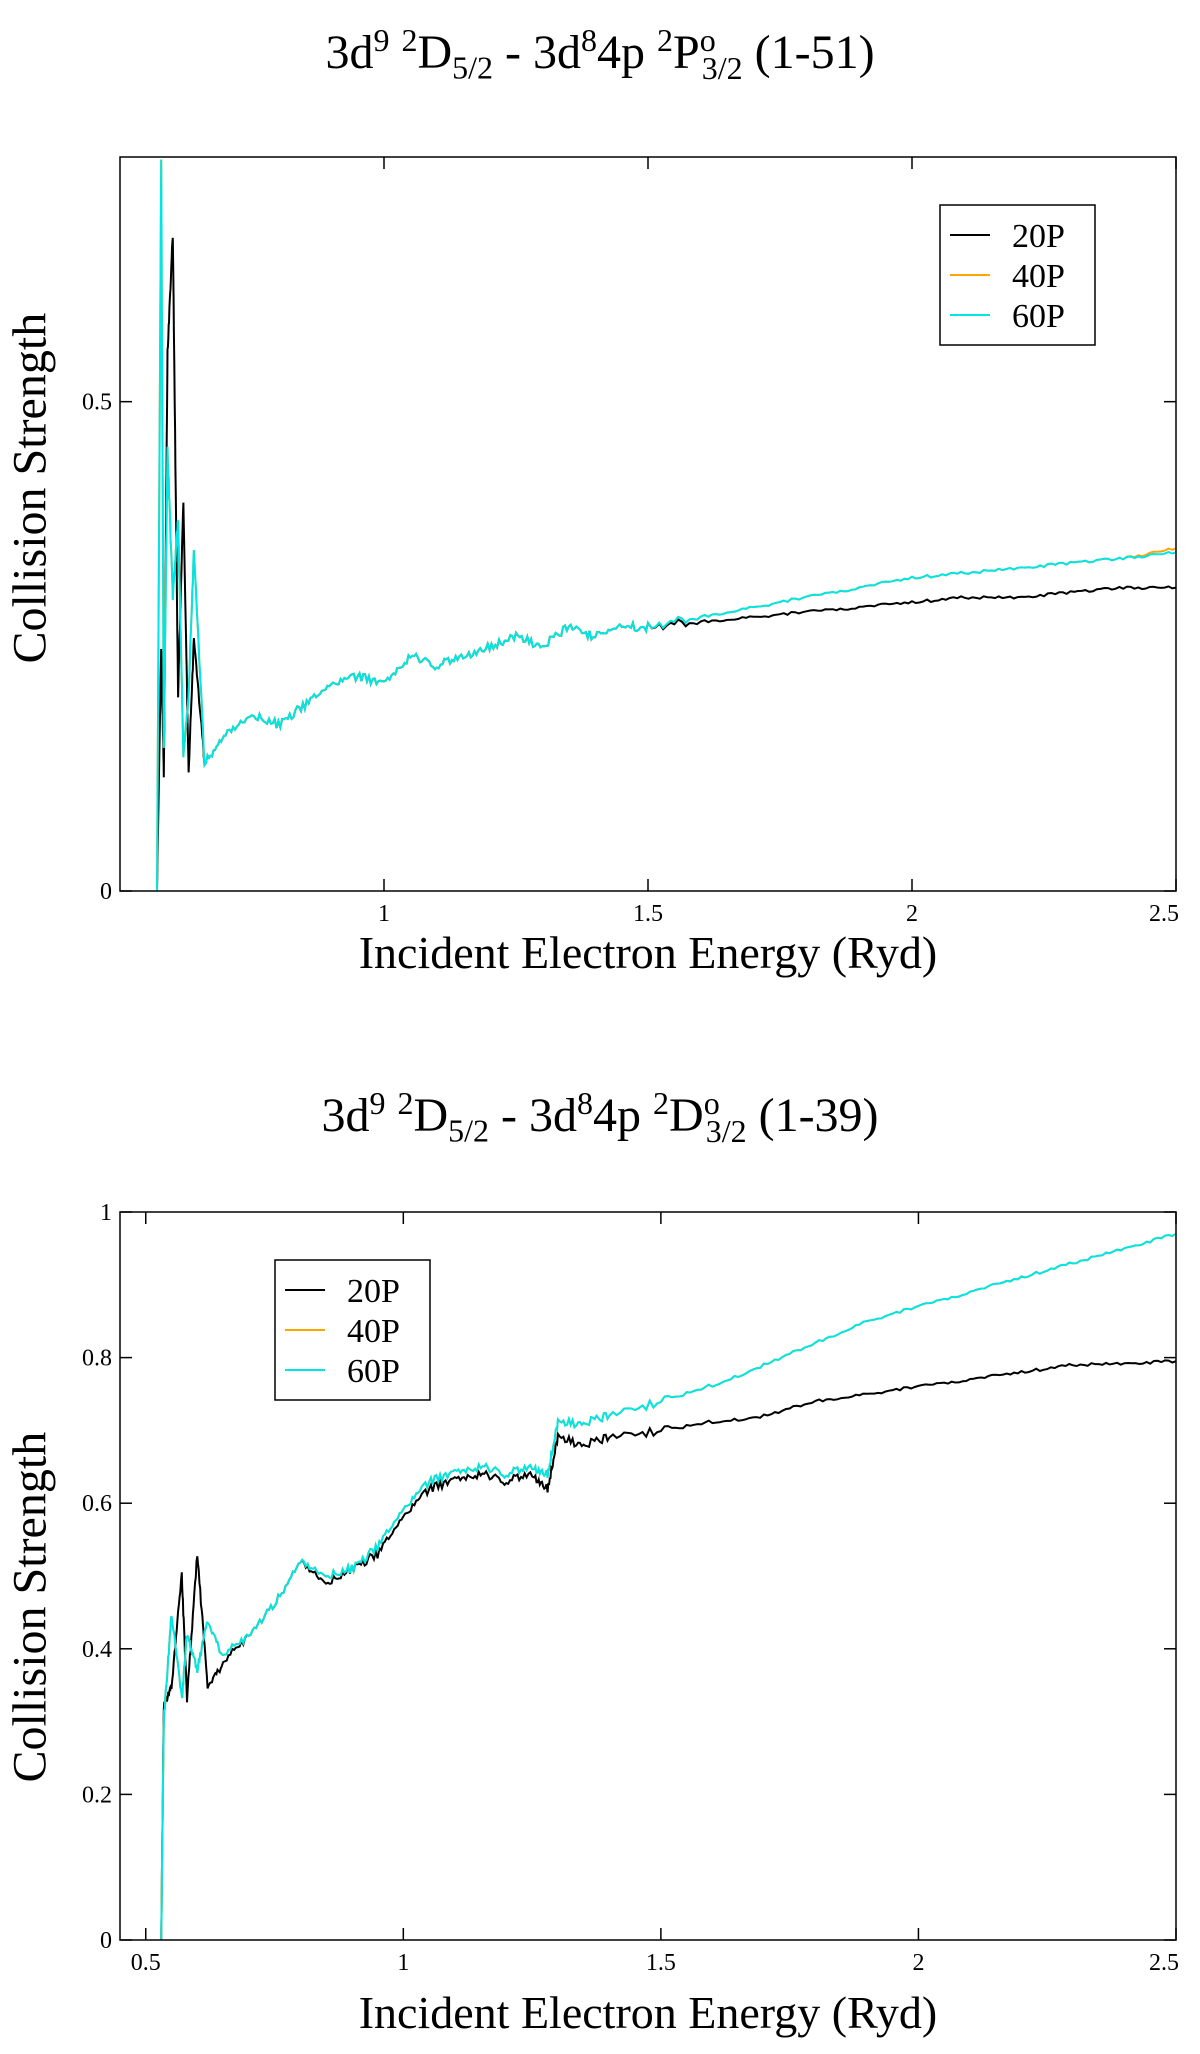 The width and height of the screenshot is (1200, 2054). Describe the element at coordinates (638, 1213) in the screenshot. I see `y-tick: 1` at that location.